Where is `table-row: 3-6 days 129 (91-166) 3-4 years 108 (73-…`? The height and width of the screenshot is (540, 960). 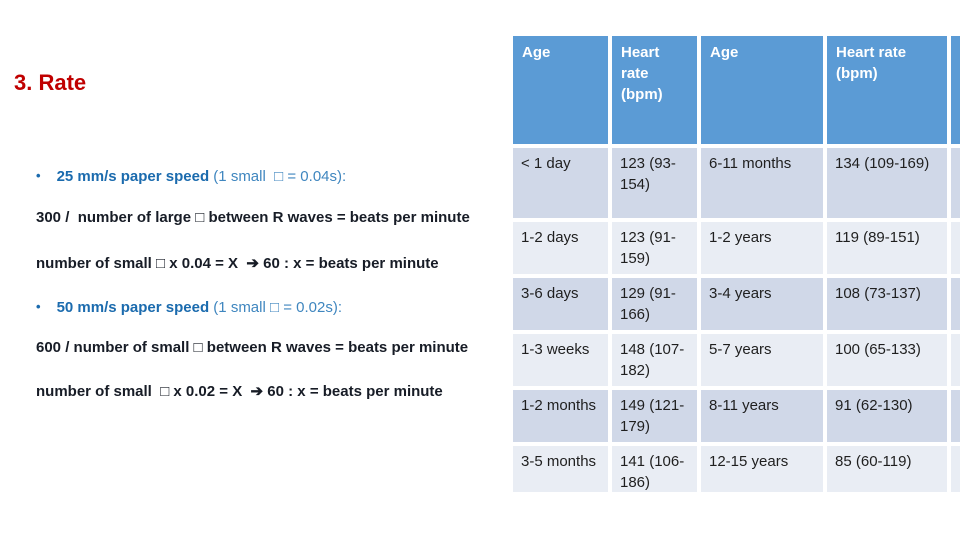 table-row: 3-6 days 129 (91-166) 3-4 years 108 (73-… is located at coordinates (736, 304).